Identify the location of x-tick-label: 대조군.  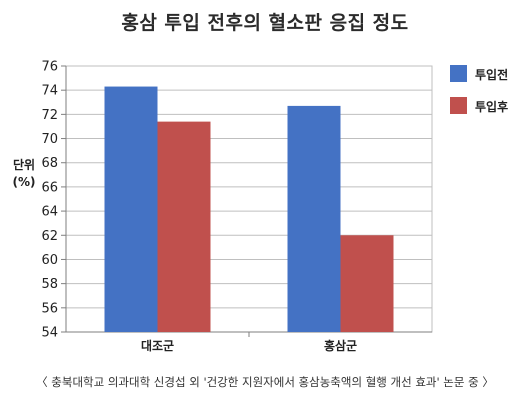
(157, 346).